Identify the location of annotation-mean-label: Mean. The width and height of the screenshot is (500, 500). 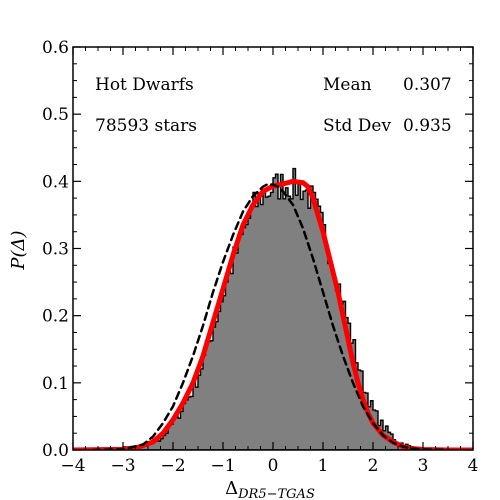
(347, 85).